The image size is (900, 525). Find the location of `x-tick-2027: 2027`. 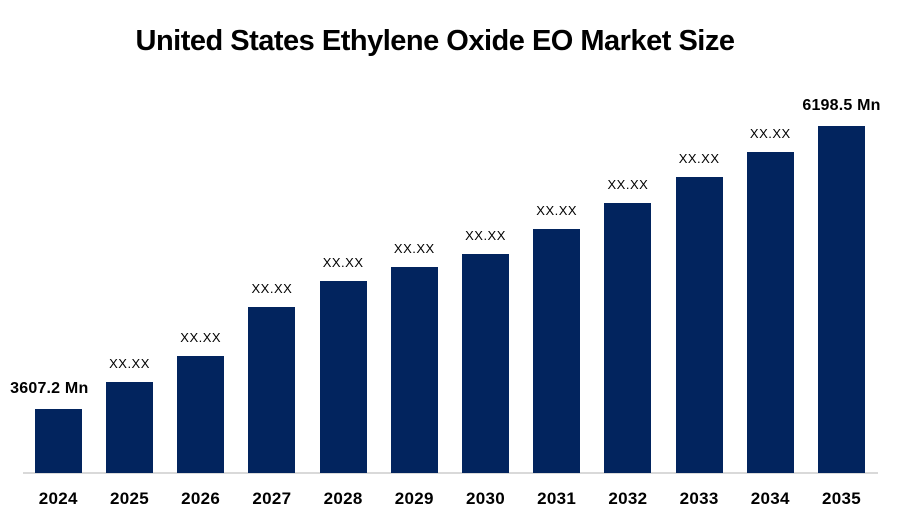

x-tick-2027: 2027 is located at coordinates (272, 498).